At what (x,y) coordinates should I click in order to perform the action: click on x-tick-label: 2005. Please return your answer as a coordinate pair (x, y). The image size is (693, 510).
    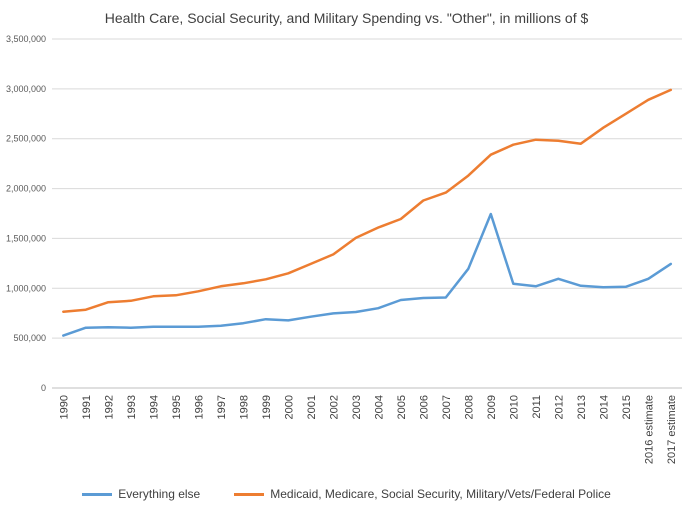
    Looking at the image, I should click on (402, 407).